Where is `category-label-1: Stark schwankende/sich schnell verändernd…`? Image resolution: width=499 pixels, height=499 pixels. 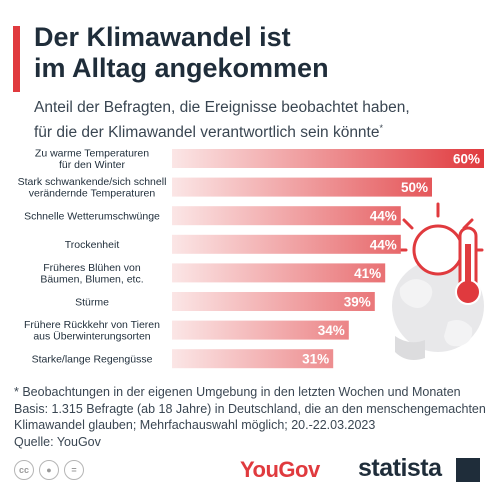
category-label-1: Stark schwankende/sich schnell verändernd… is located at coordinates (92, 188).